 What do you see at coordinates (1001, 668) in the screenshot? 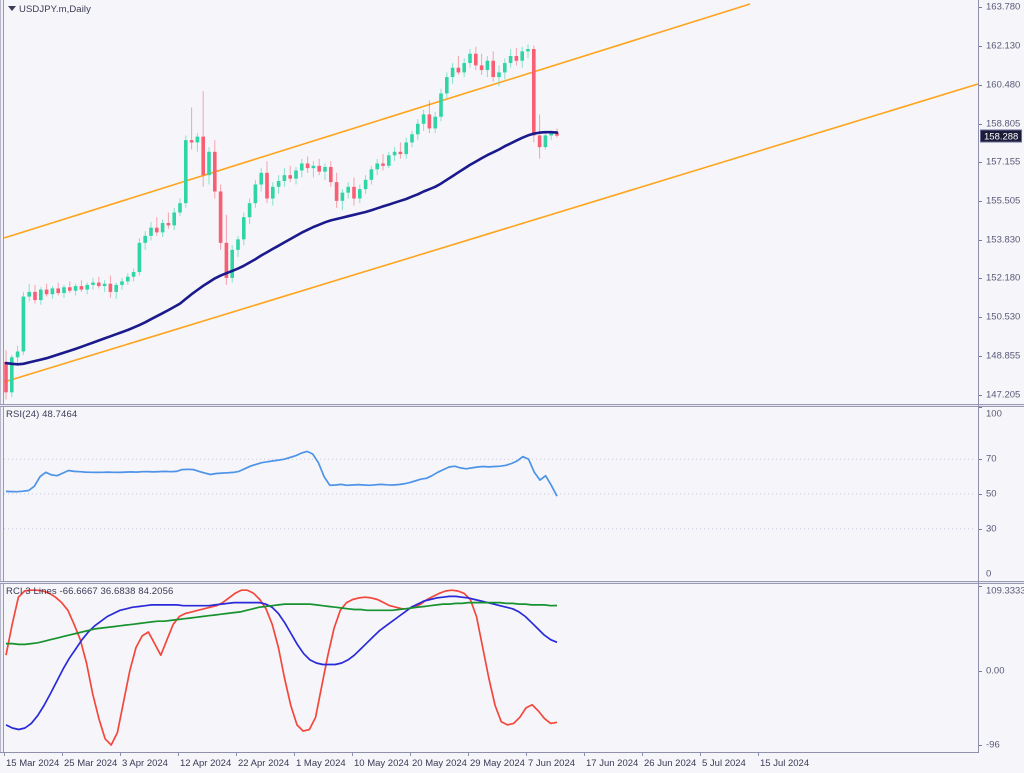
I see `rci-axis: 109.3333 0.00 -96` at bounding box center [1001, 668].